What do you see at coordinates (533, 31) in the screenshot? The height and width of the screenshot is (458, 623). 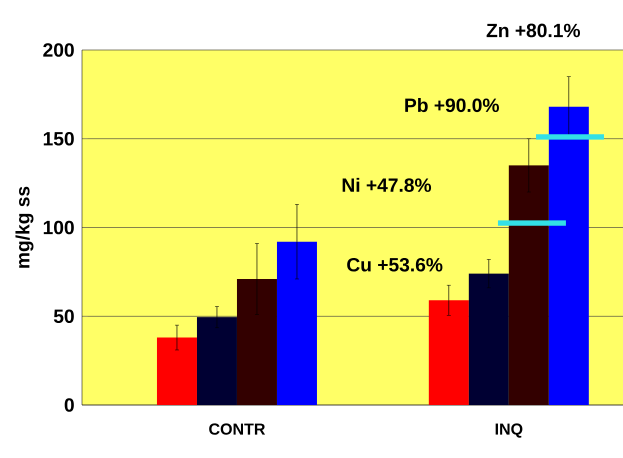 I see `text: Zn +80.1%` at bounding box center [533, 31].